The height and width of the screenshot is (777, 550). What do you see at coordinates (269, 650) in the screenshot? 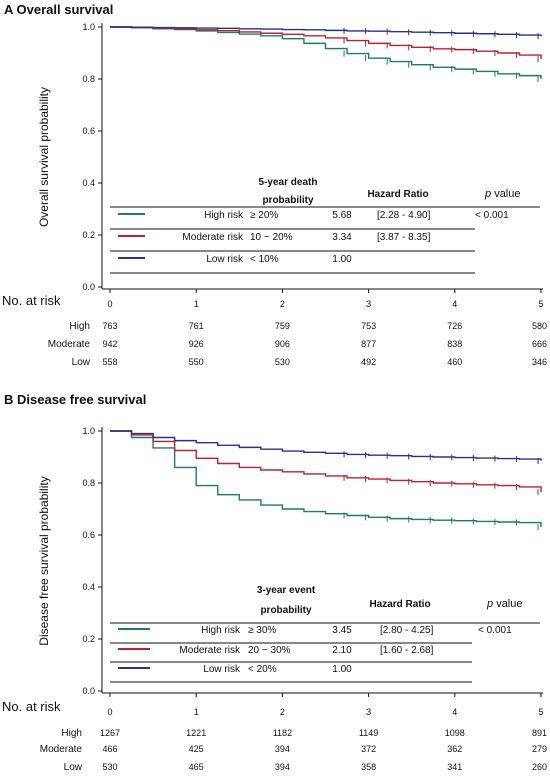
I see `legend-prob-moderate: 20 ~ 30%` at bounding box center [269, 650].